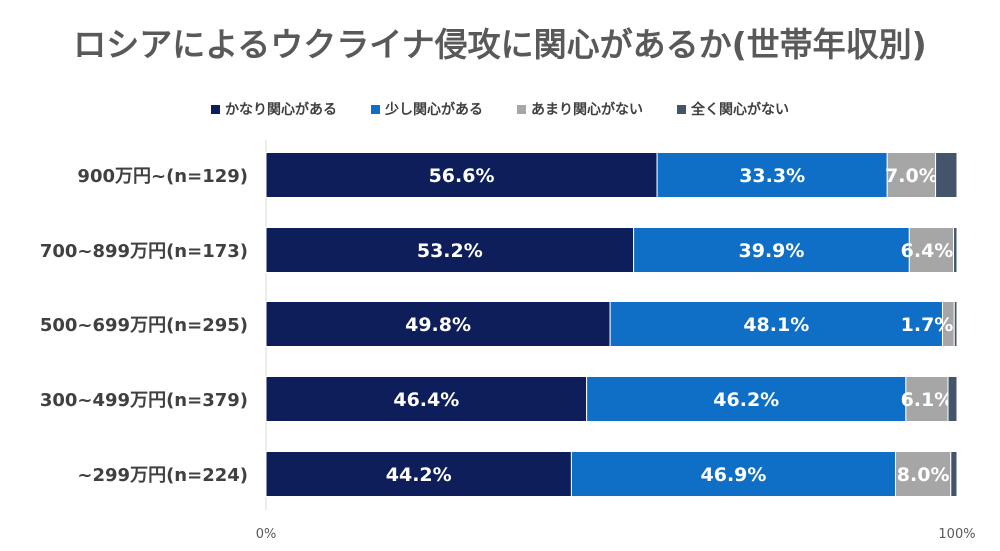  What do you see at coordinates (419, 475) in the screenshot?
I see `data-label: 44.2%` at bounding box center [419, 475].